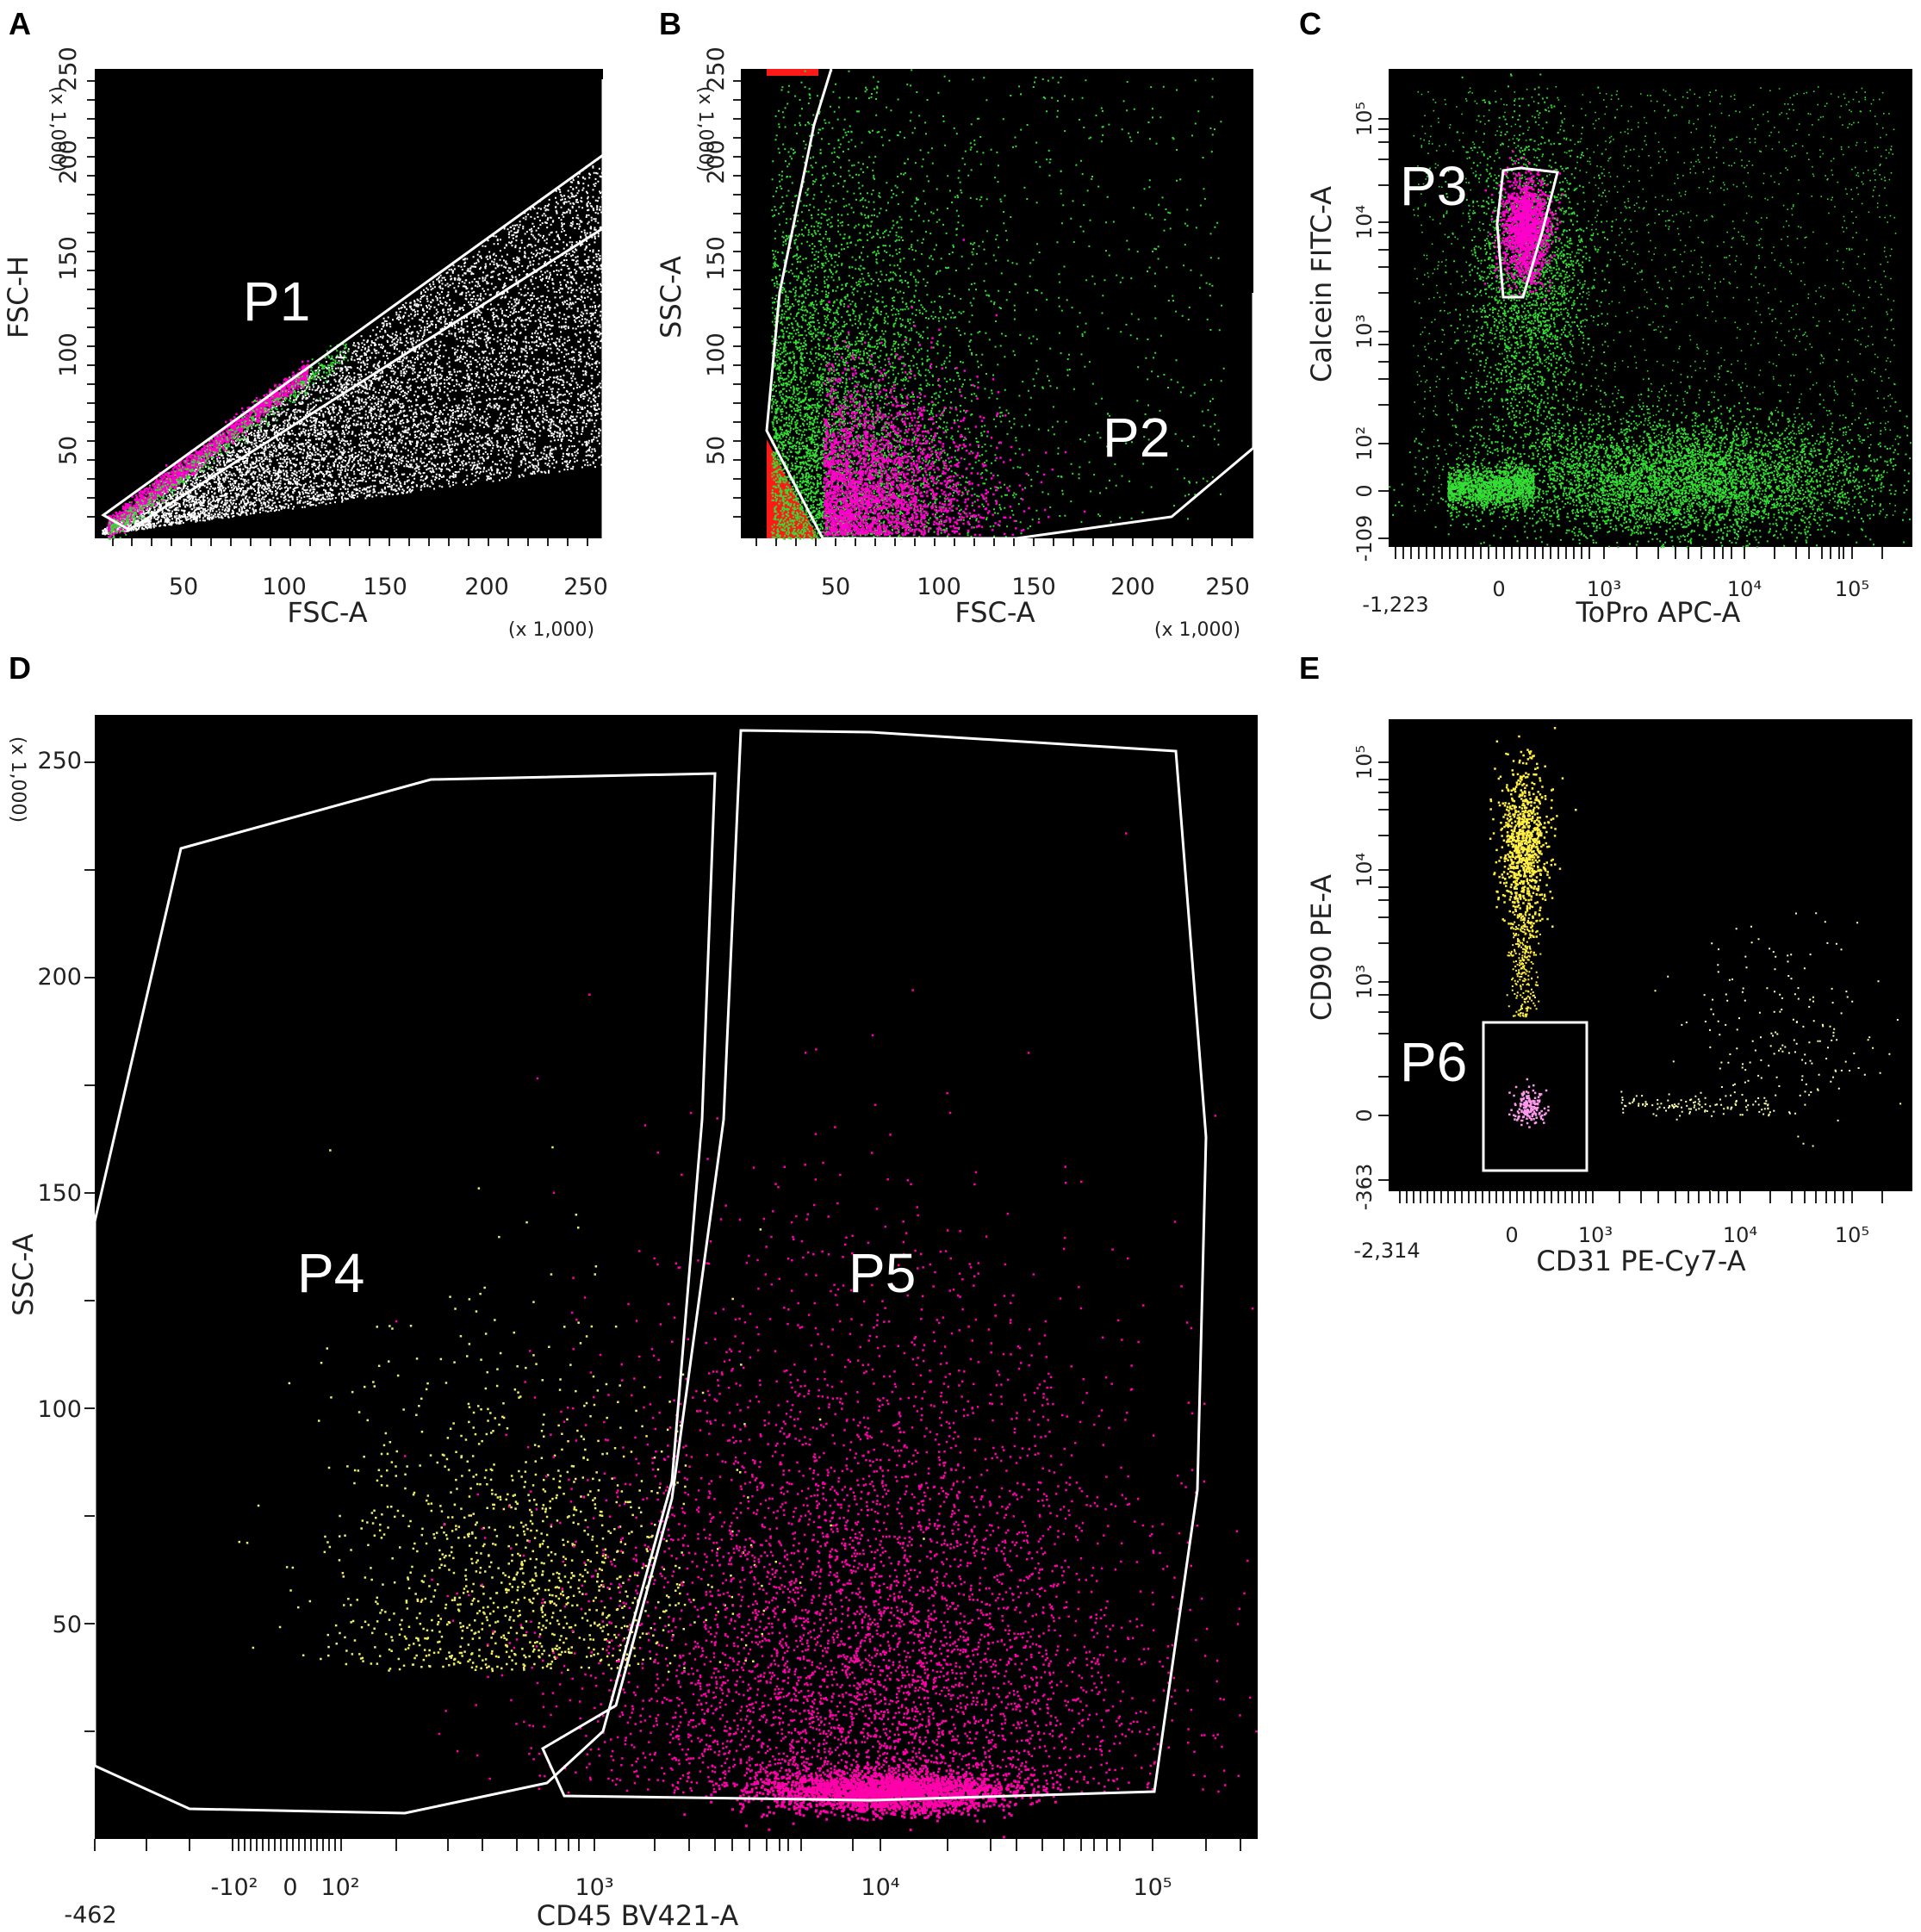  What do you see at coordinates (1364, 538) in the screenshot?
I see `ytick-c-0: -109` at bounding box center [1364, 538].